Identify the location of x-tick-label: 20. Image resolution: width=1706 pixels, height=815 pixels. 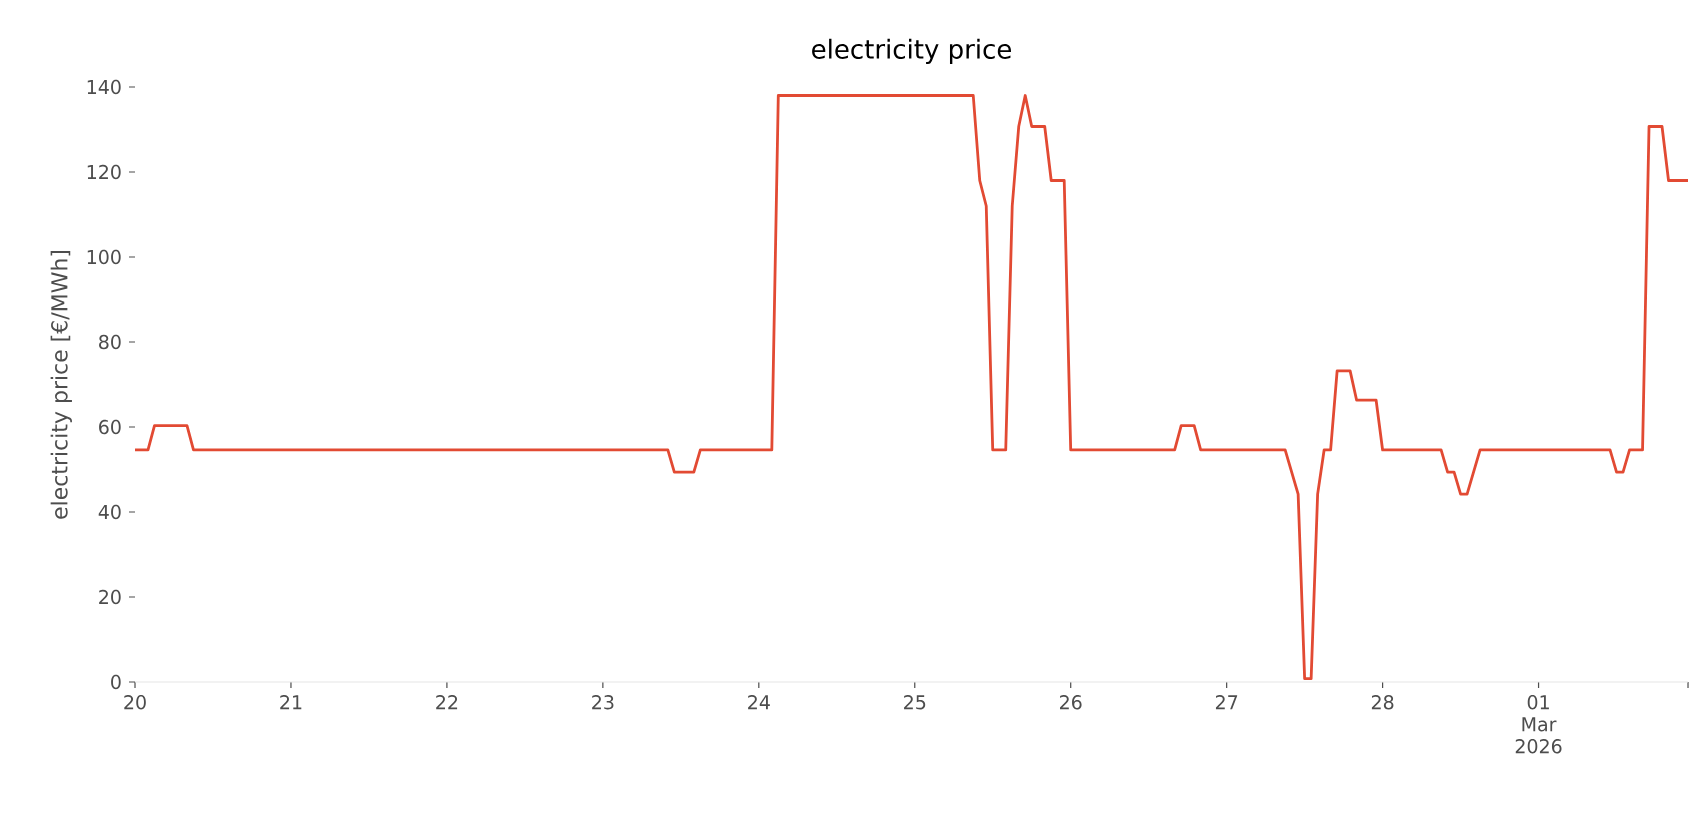
(135, 702).